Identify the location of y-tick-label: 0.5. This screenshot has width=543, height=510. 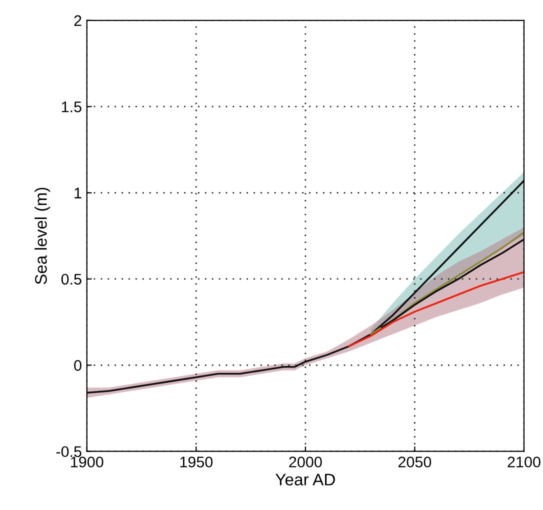
(71, 279).